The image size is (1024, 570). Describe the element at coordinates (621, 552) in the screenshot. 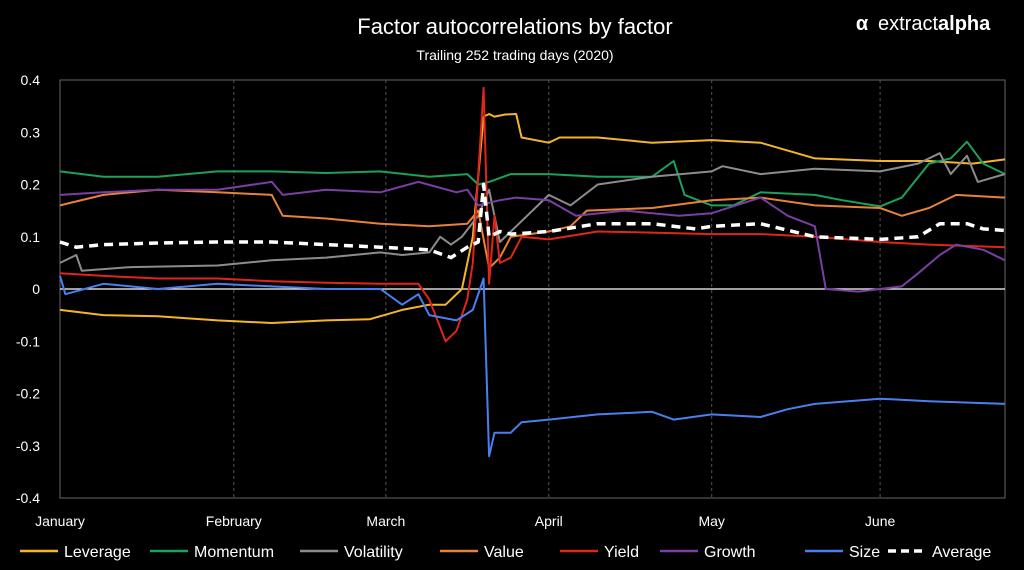

I see `legend-label-yield: Yield` at that location.